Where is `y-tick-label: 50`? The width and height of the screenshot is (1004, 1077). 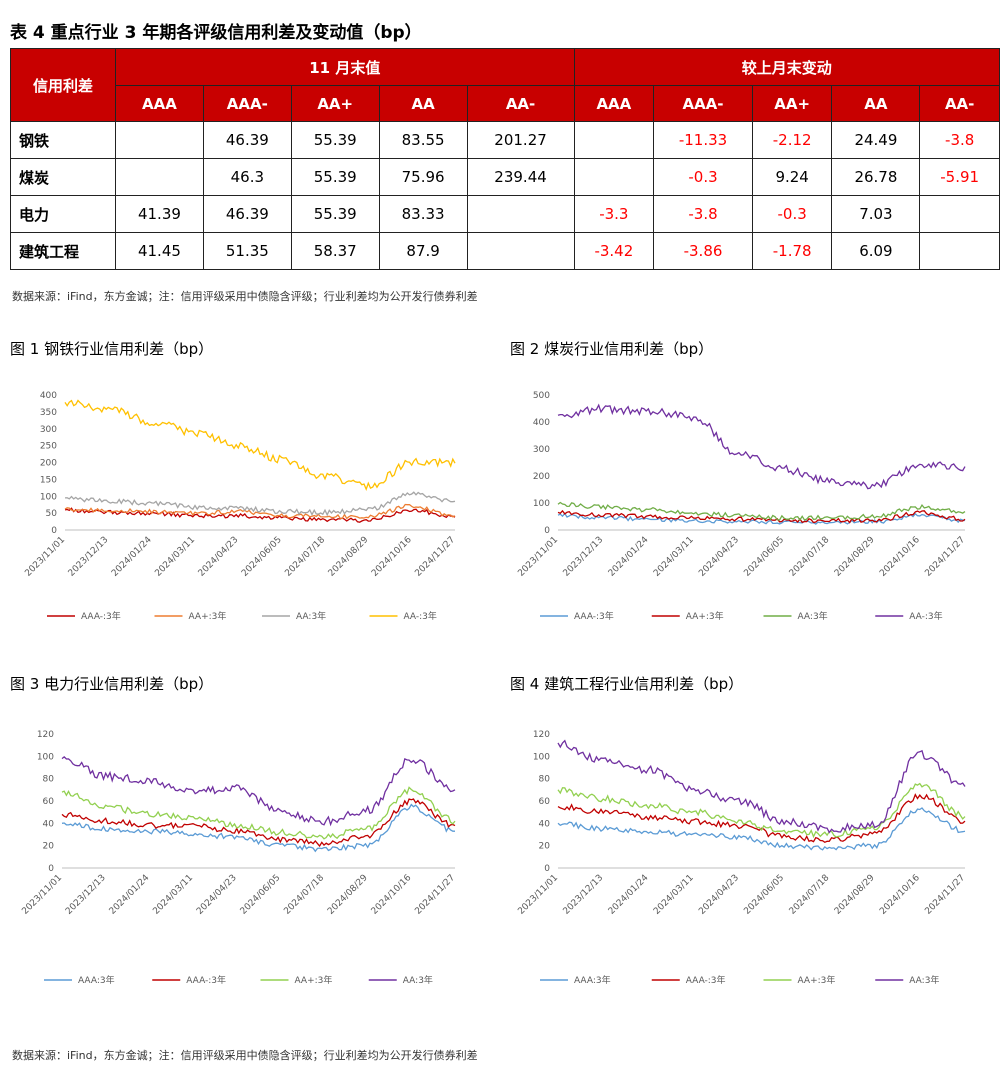 y-tick-label: 50 is located at coordinates (52, 514).